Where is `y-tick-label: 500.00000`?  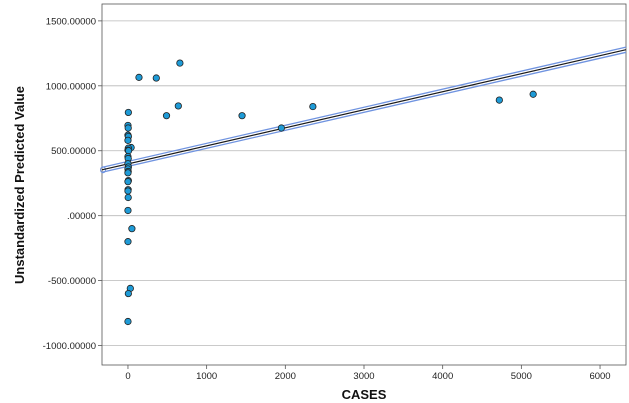
y-tick-label: 500.00000 is located at coordinates (73, 151).